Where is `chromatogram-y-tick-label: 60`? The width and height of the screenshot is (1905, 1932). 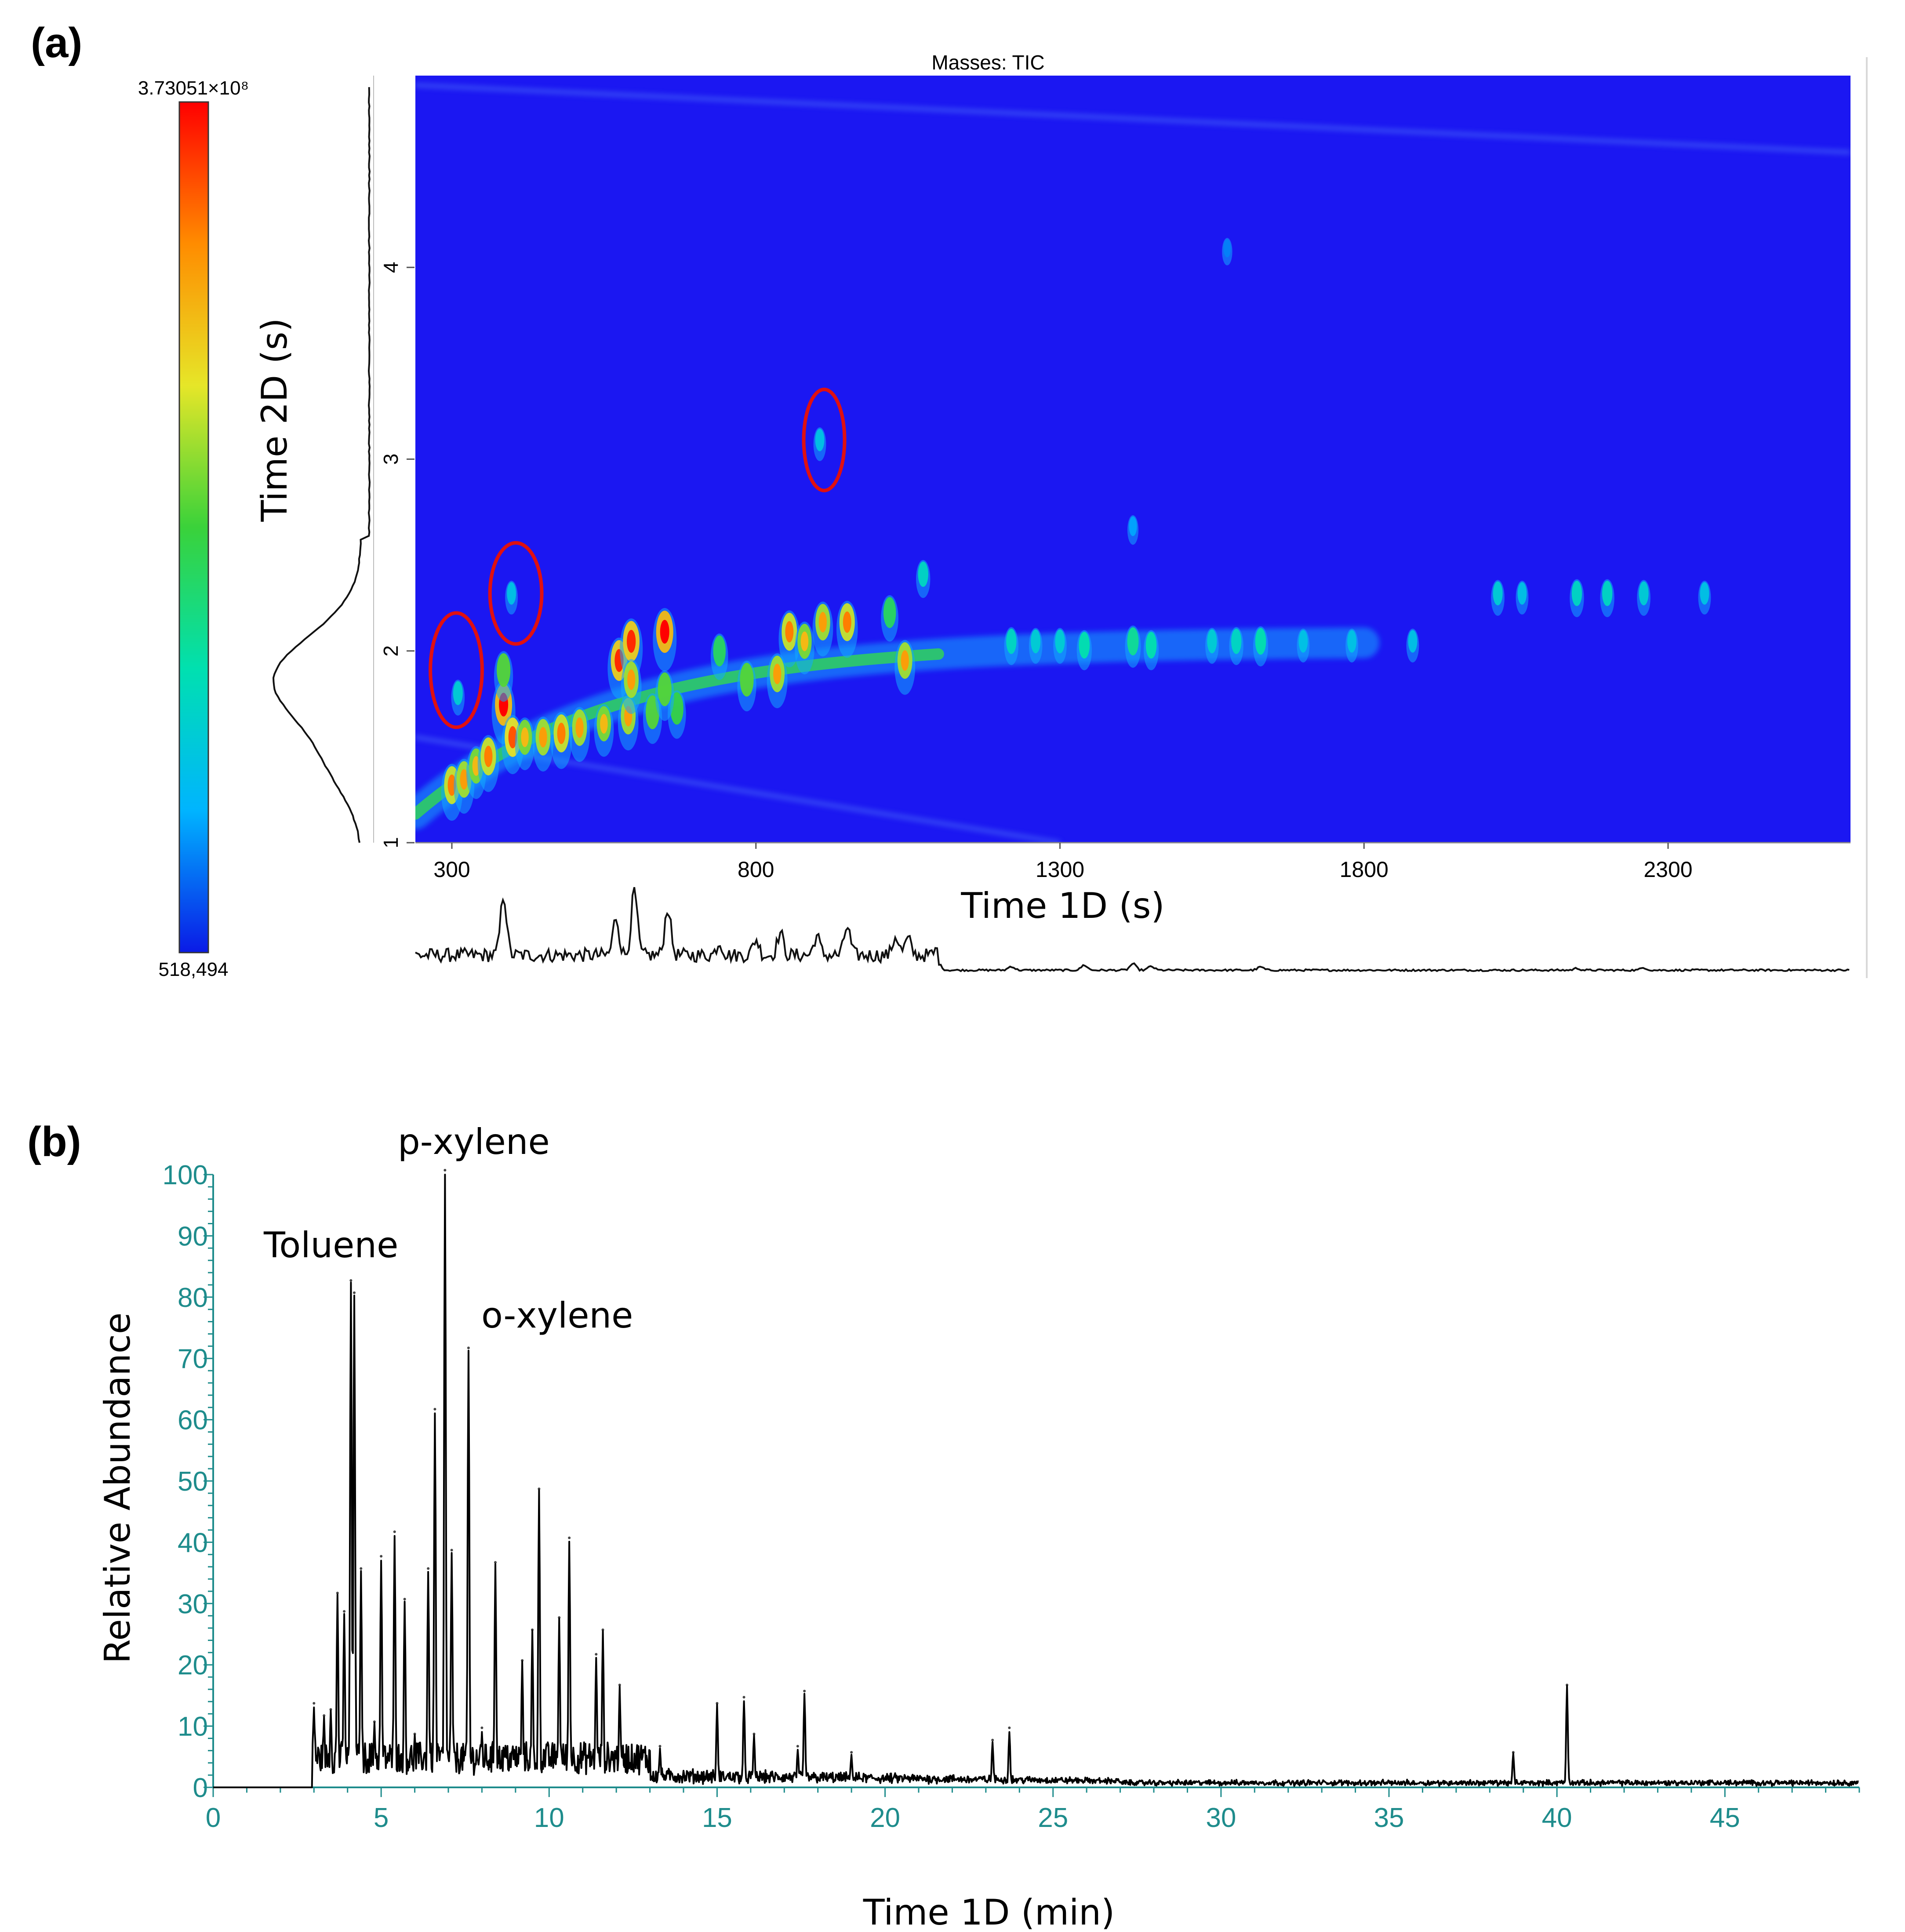 chromatogram-y-tick-label: 60 is located at coordinates (193, 1420).